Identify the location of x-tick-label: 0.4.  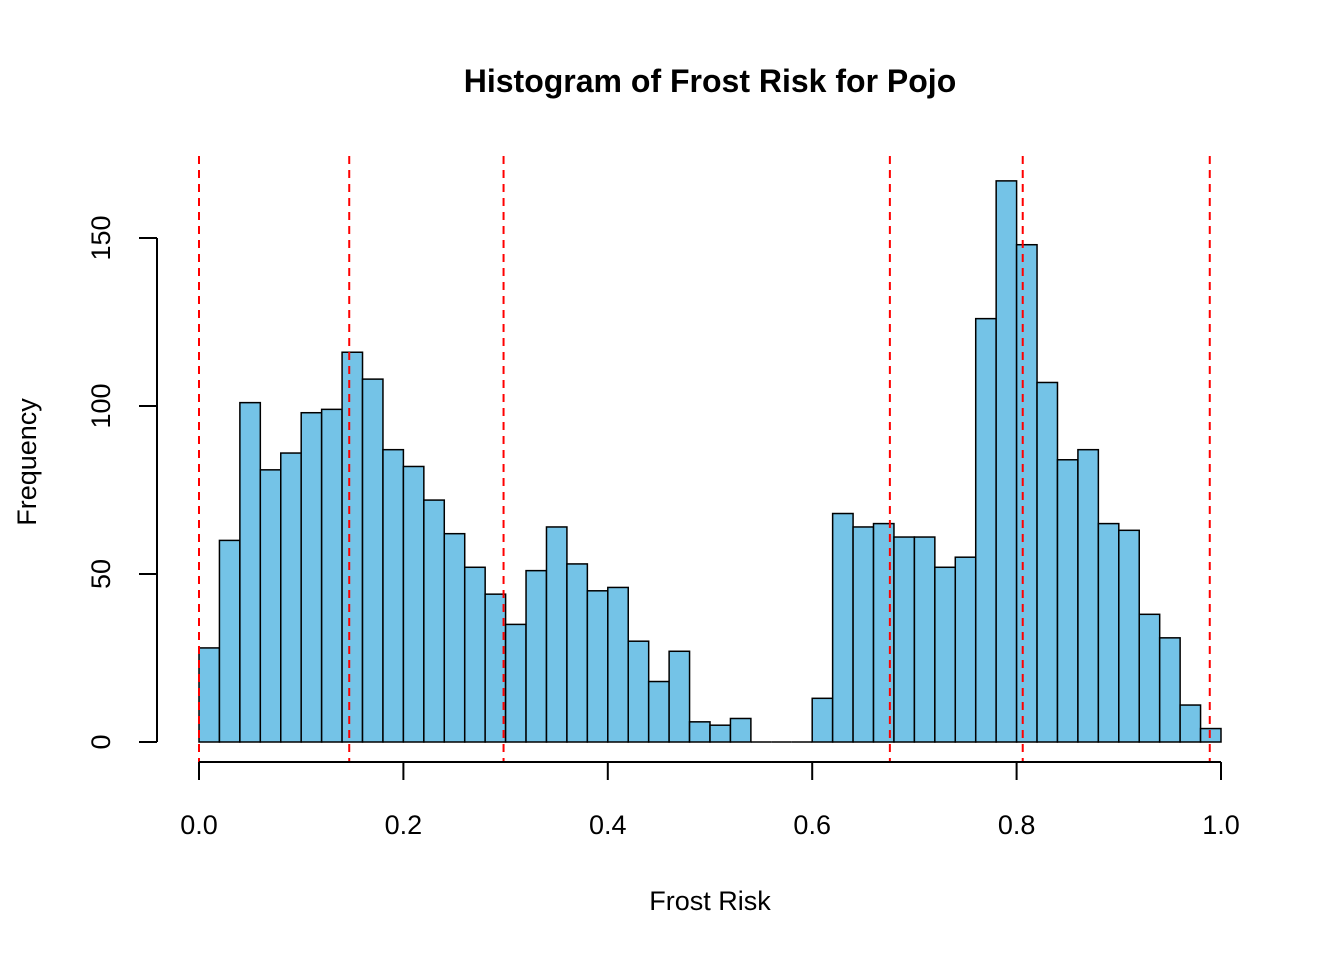
(608, 825).